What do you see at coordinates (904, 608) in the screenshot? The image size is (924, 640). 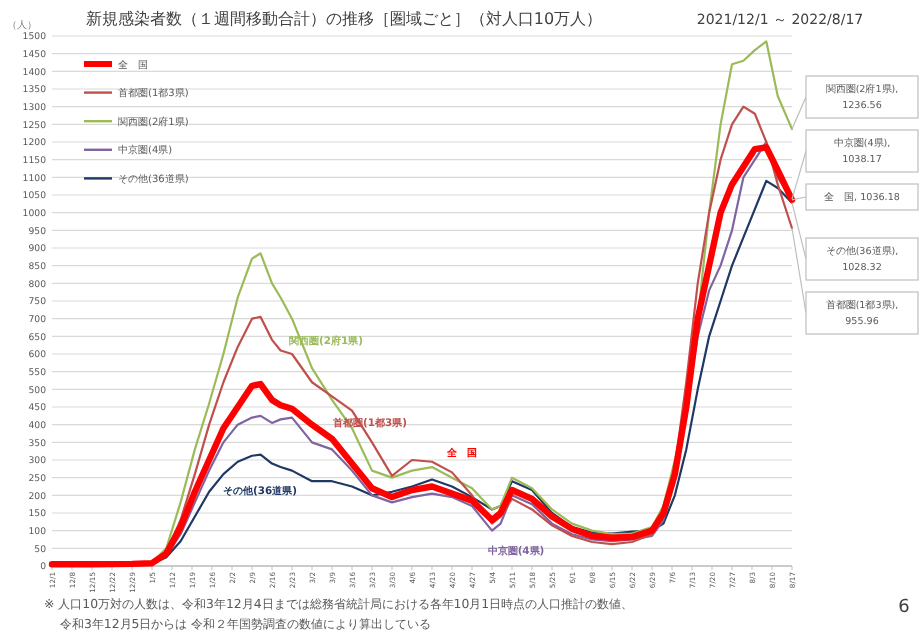 I see `text: 6` at bounding box center [904, 608].